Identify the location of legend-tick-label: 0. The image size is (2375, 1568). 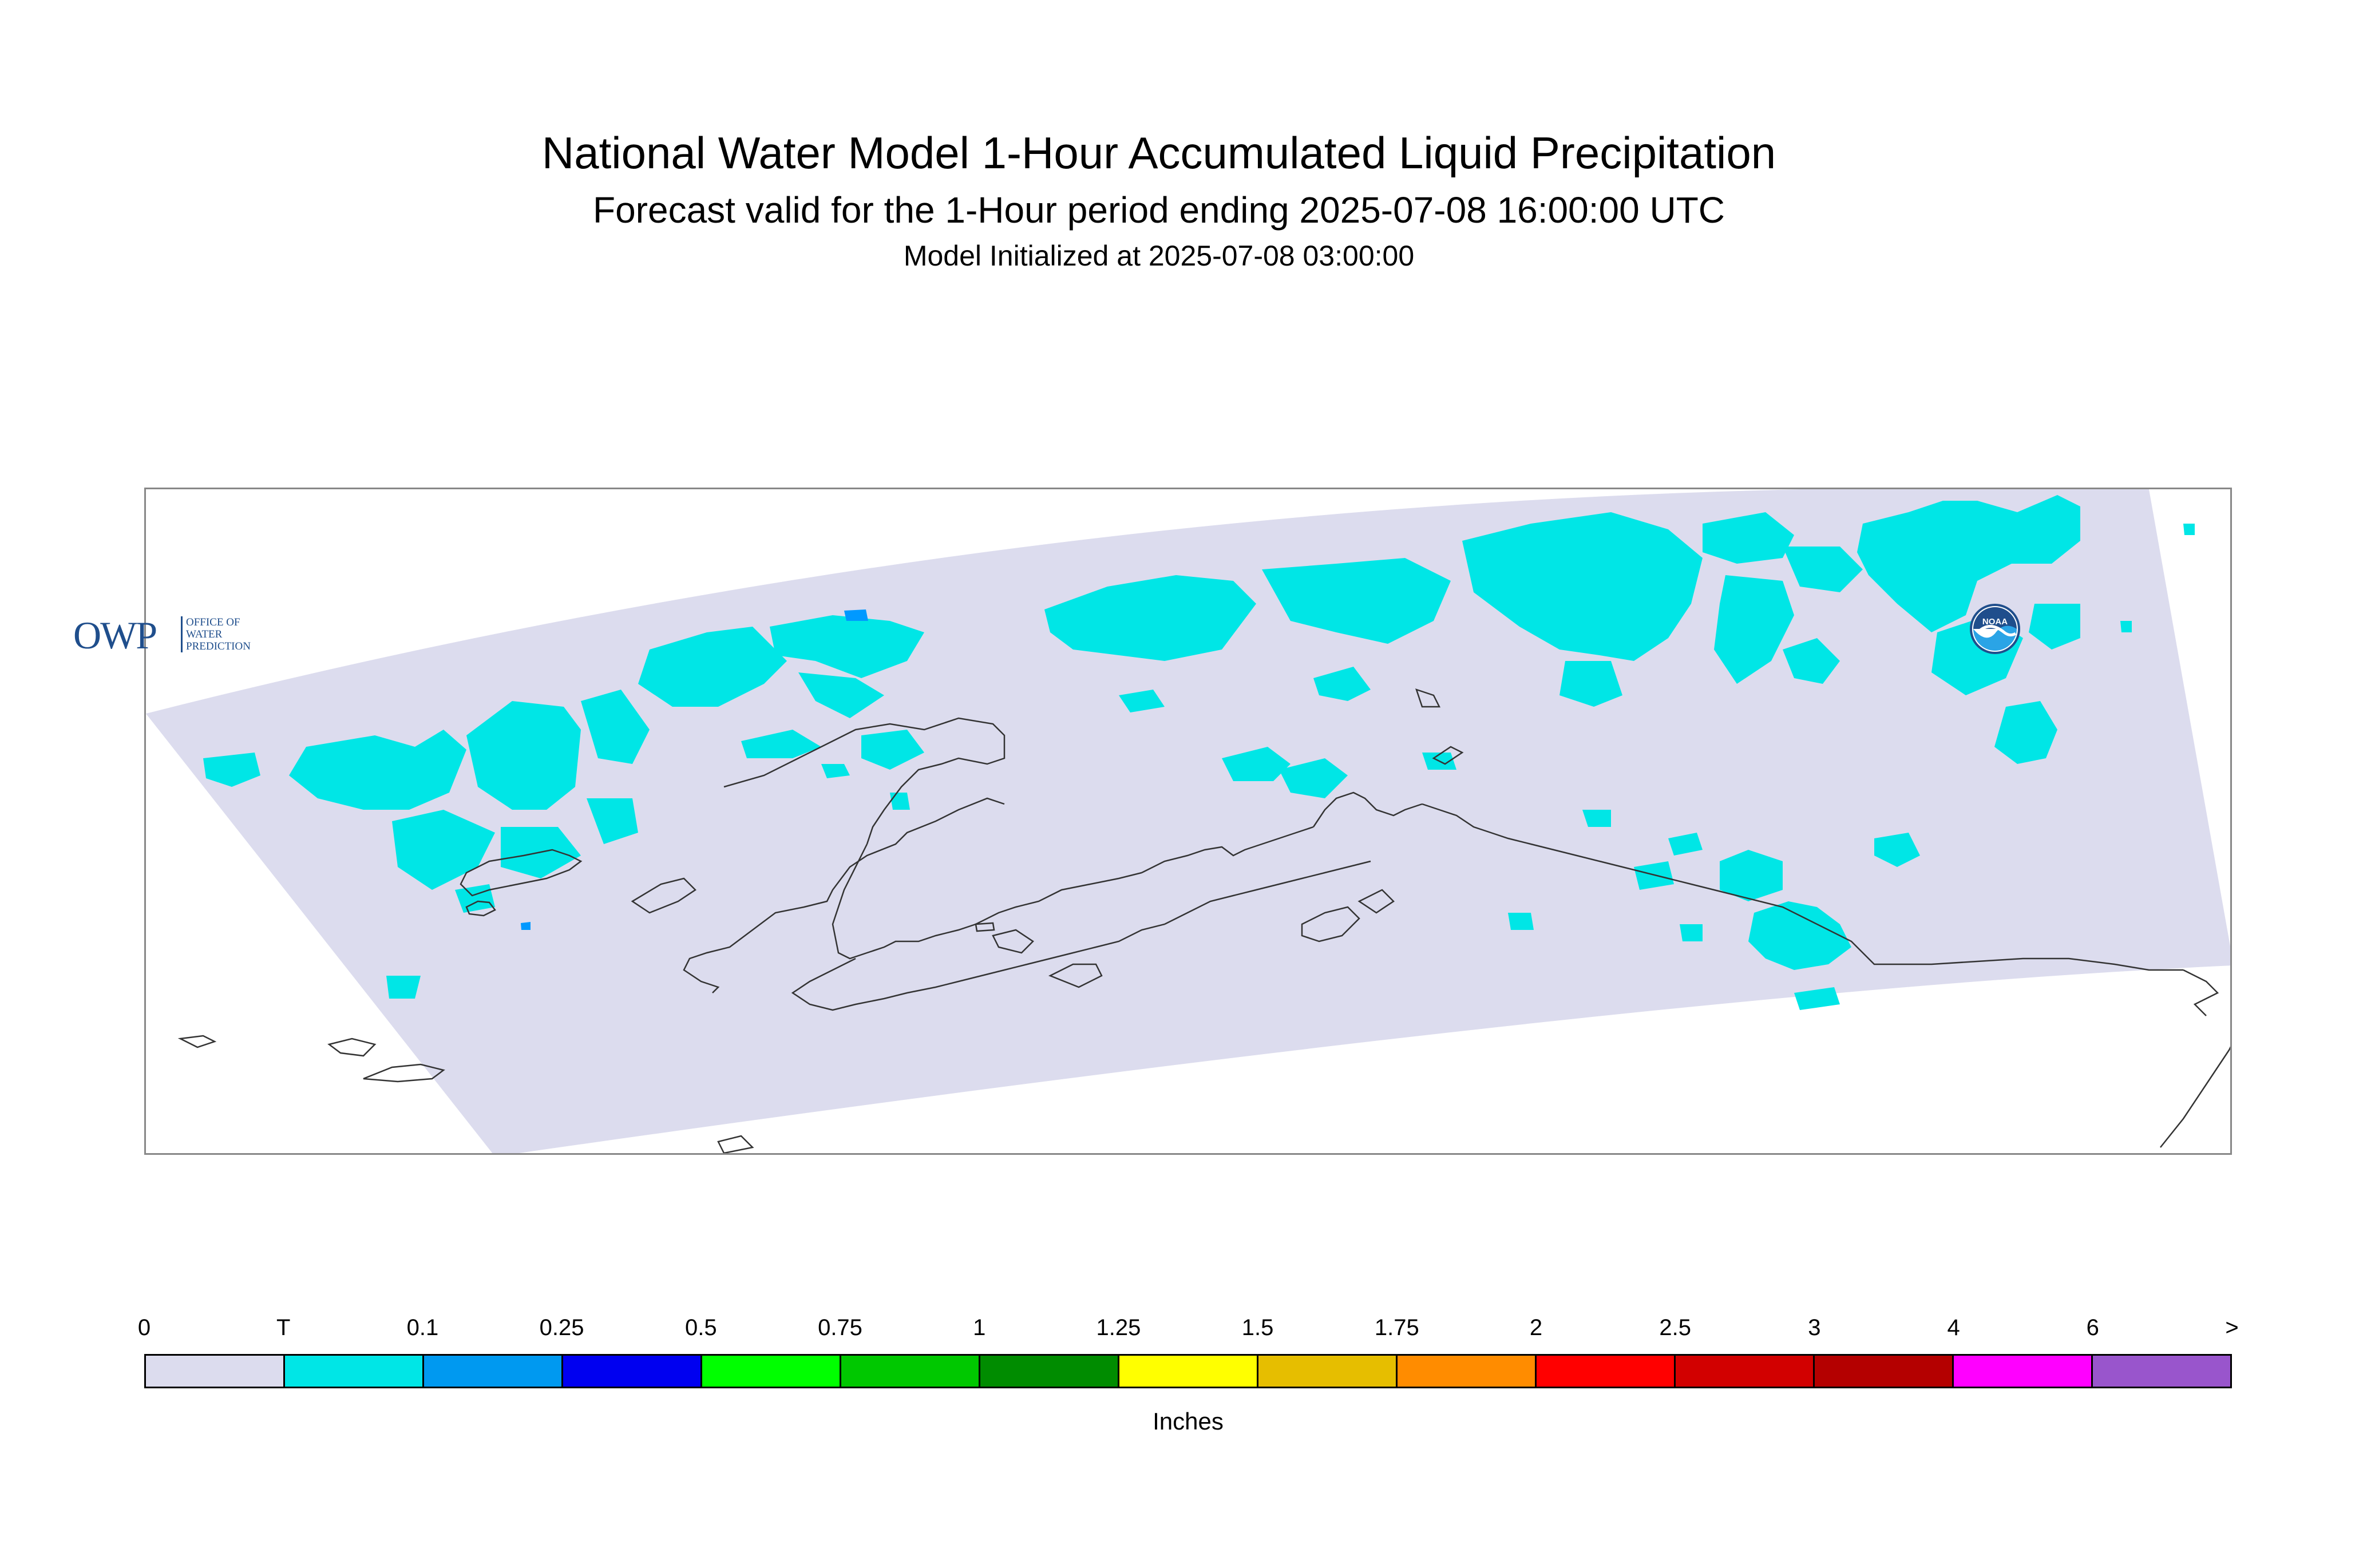
(144, 1327).